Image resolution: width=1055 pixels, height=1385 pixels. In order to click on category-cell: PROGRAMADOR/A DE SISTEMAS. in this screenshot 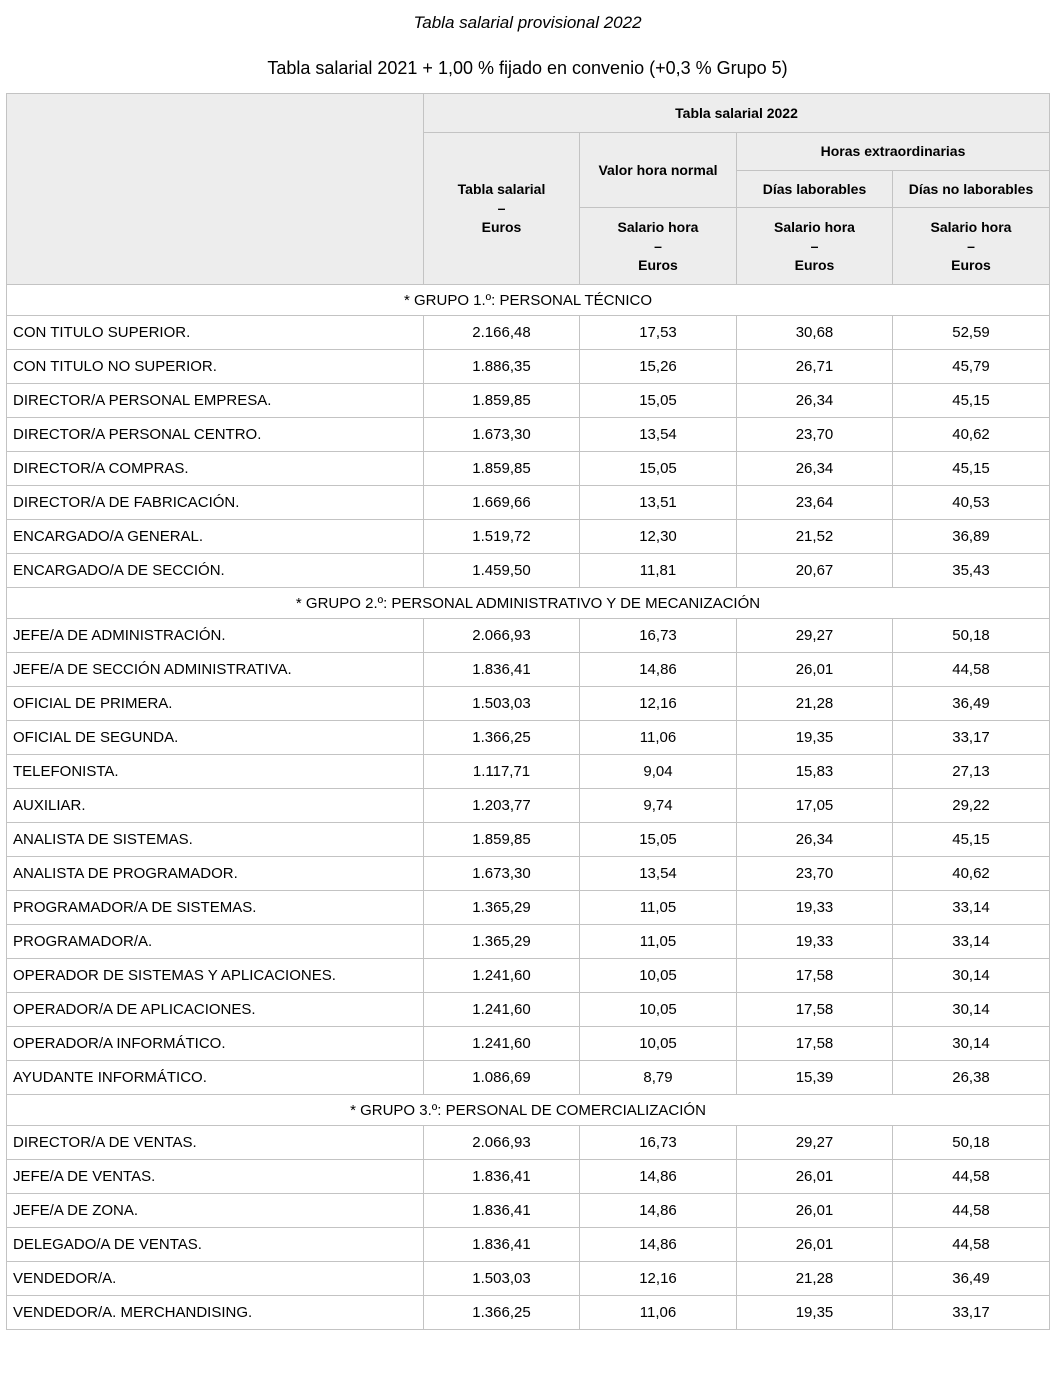, I will do `click(215, 907)`.